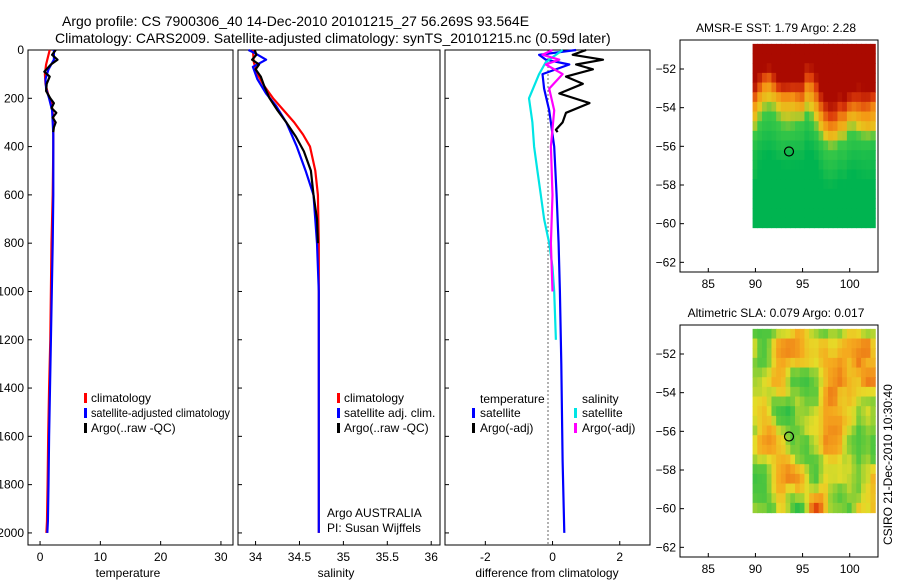 Image resolution: width=900 pixels, height=580 pixels. I want to click on x-tick-label: 100, so click(850, 569).